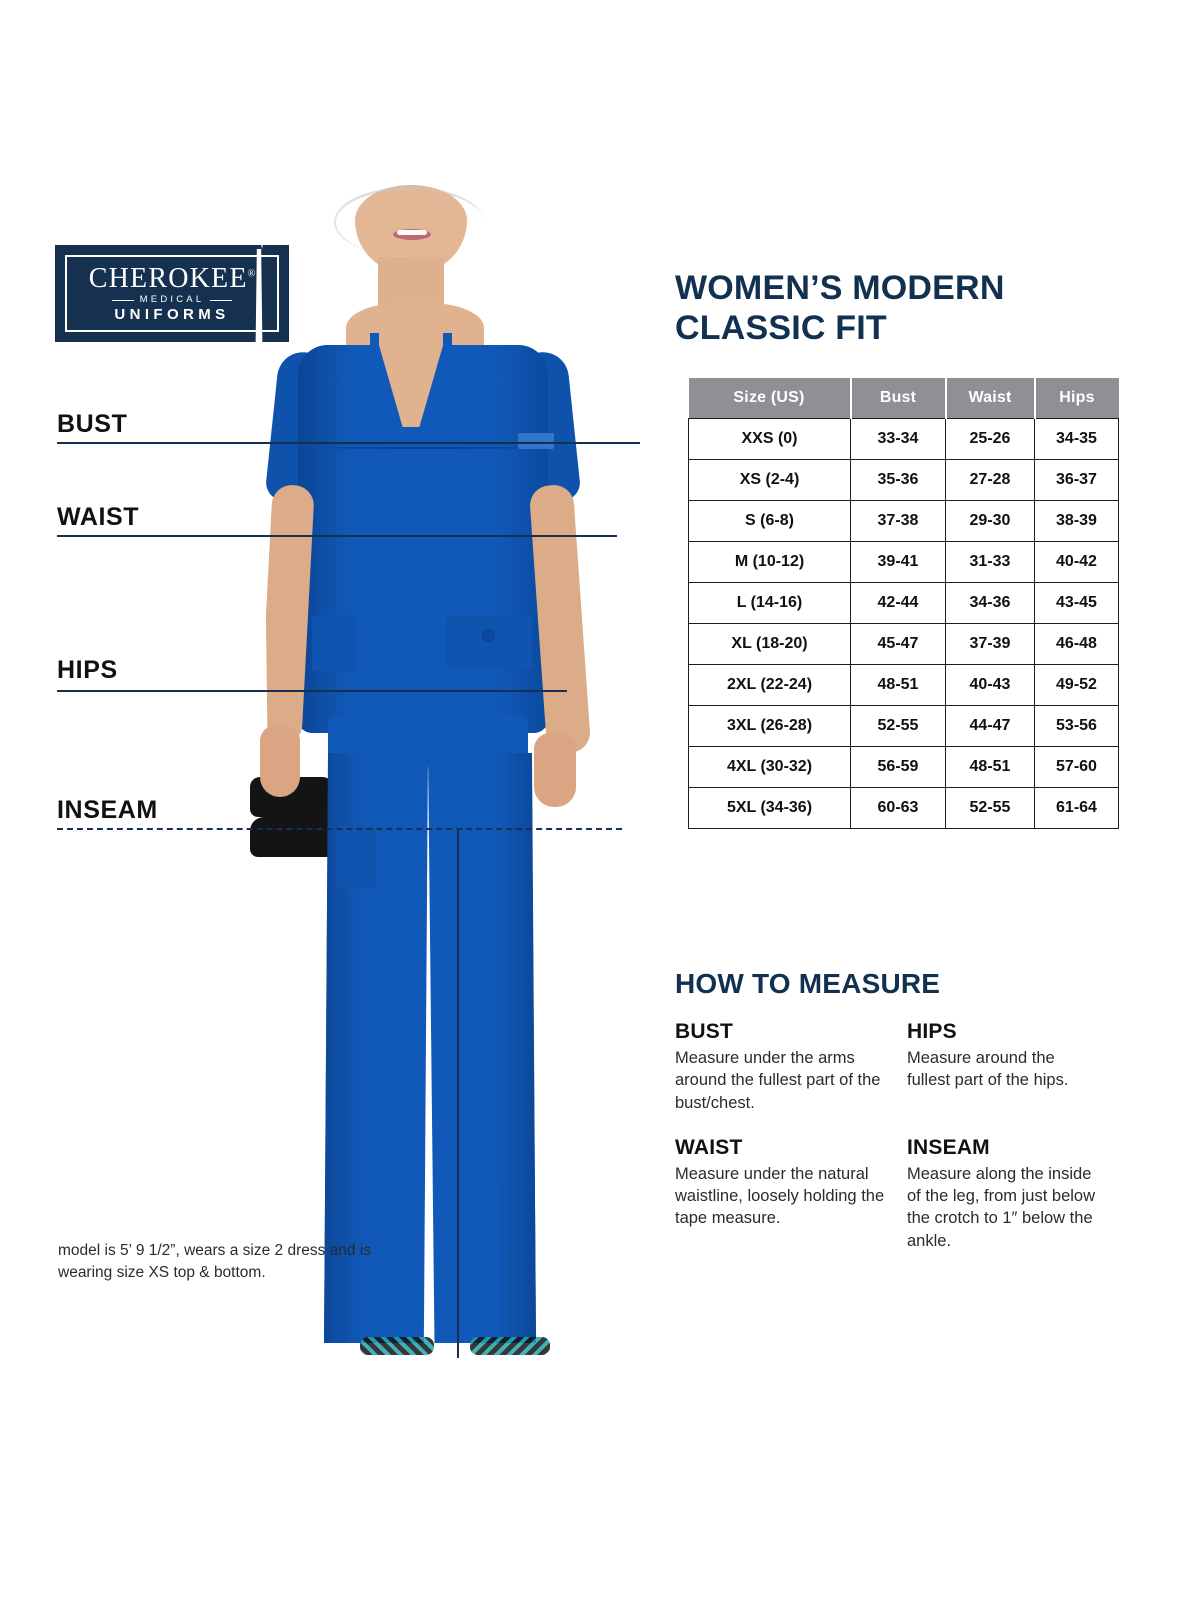  I want to click on diagram-rule-waist, so click(337, 536).